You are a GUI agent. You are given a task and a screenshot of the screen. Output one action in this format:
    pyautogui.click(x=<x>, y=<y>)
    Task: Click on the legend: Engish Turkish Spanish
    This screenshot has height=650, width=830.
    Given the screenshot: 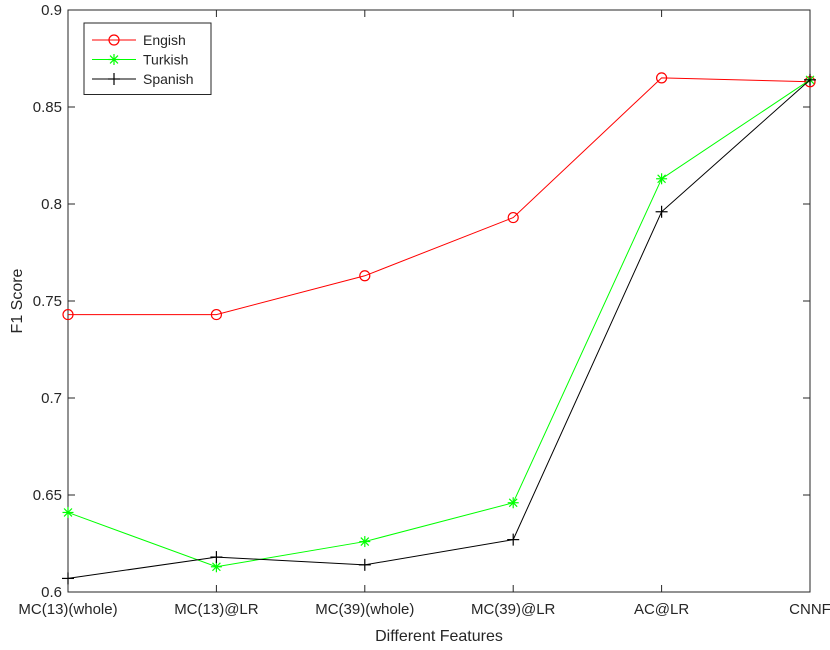 What is the action you would take?
    pyautogui.click(x=147, y=58)
    